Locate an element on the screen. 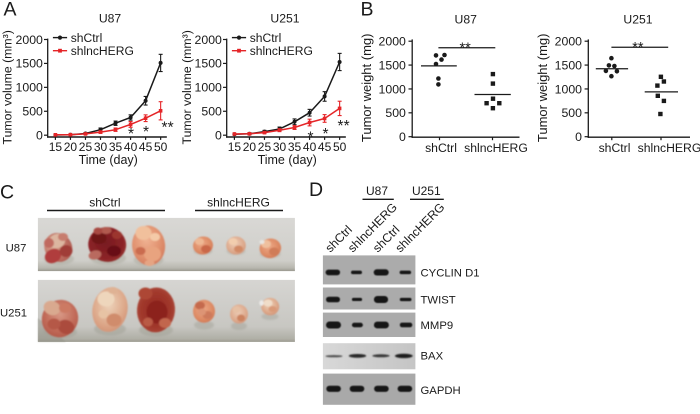  svg-text: D is located at coordinates (316, 190).